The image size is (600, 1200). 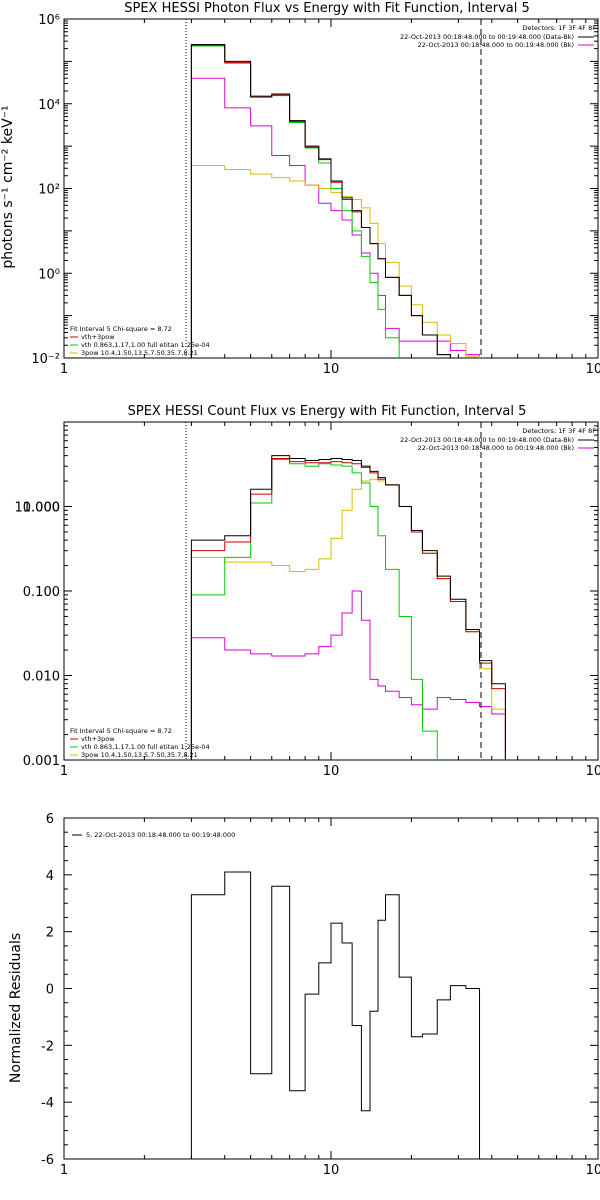 I want to click on count-flux-xtick-label: 10, so click(x=331, y=771).